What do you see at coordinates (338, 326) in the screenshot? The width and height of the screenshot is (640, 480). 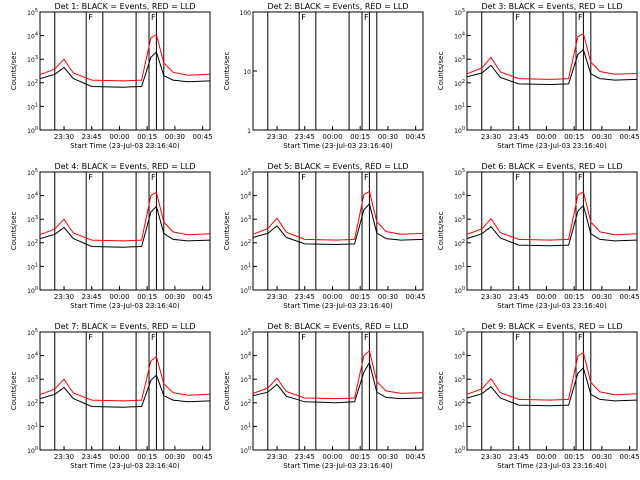 I see `chart-title: Det 8: BLACK = Events, RED = LLD` at bounding box center [338, 326].